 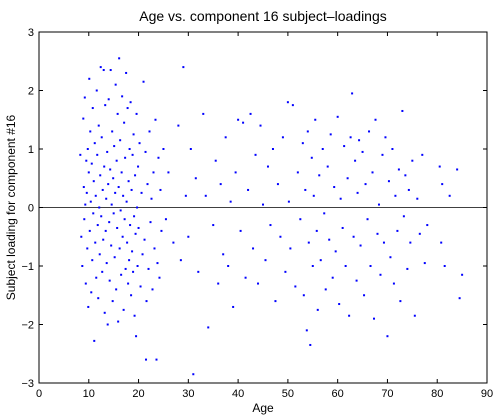 What do you see at coordinates (387, 394) in the screenshot?
I see `x-tick-label: 70` at bounding box center [387, 394].